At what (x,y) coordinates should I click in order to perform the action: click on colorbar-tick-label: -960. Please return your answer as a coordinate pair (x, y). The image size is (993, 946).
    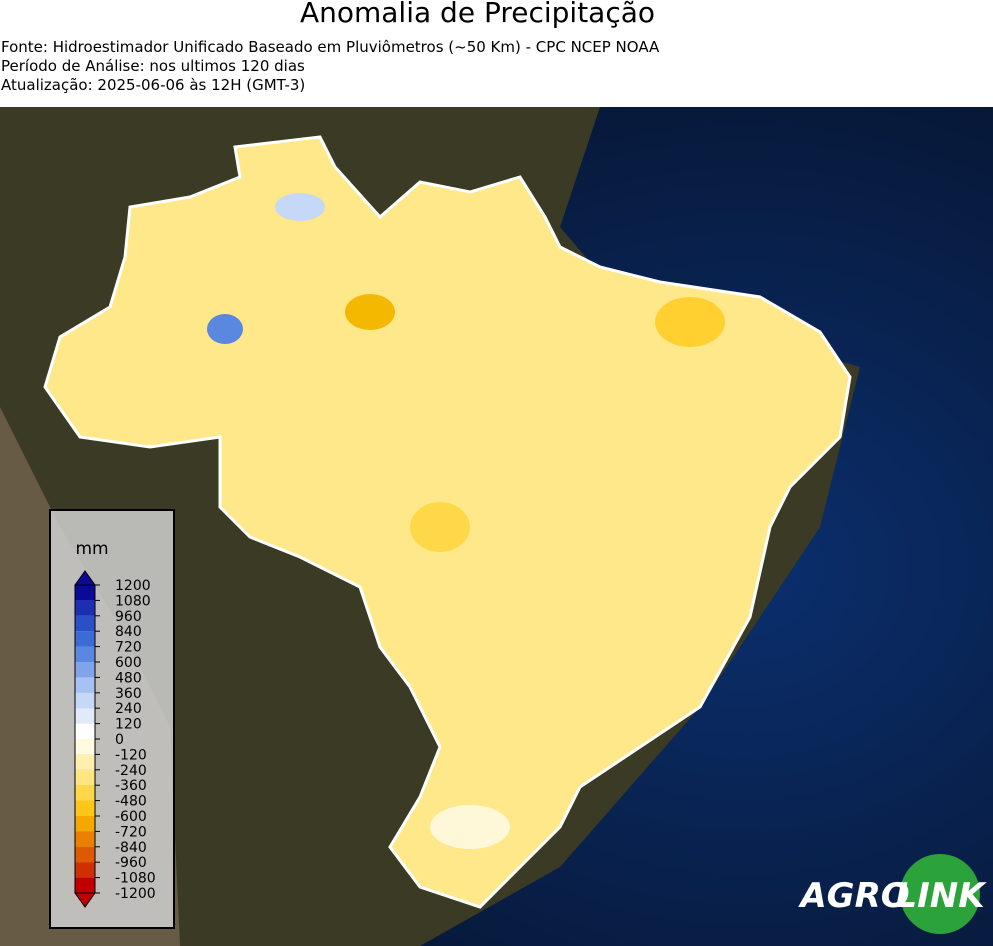
    Looking at the image, I should click on (131, 863).